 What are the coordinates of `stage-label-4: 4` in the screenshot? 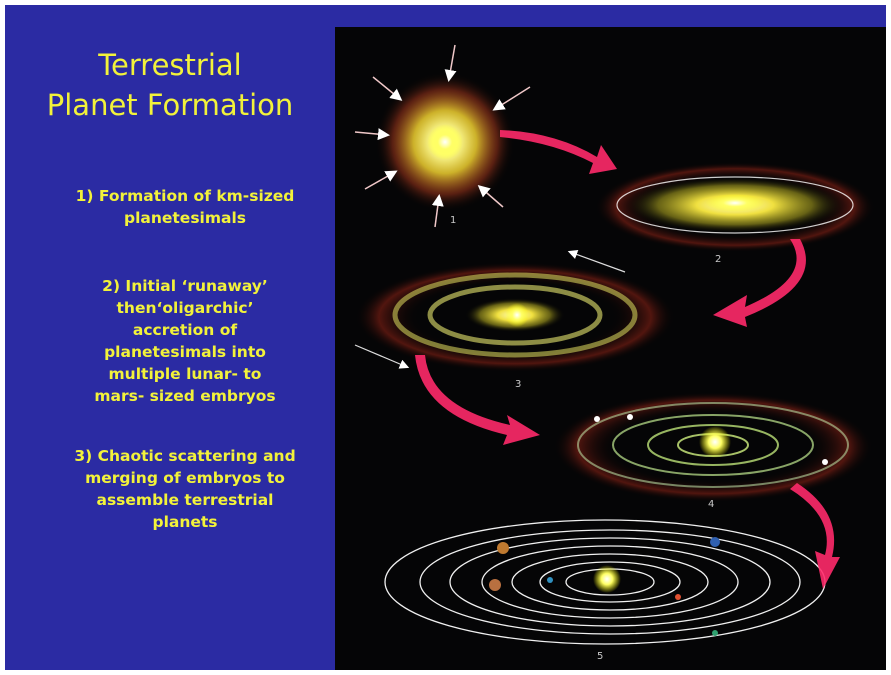 It's located at (711, 504).